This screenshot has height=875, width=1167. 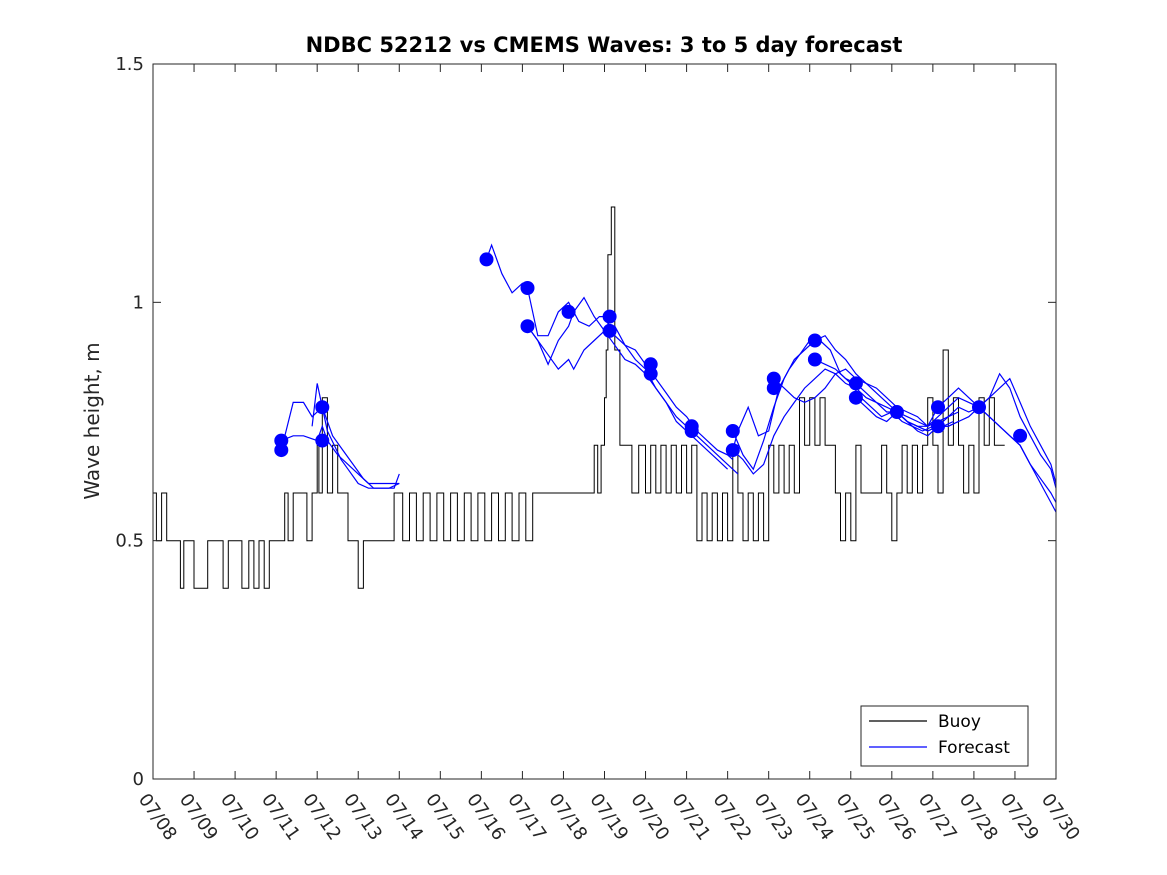 I want to click on y-tick-label-1: 0.5, so click(x=129, y=541).